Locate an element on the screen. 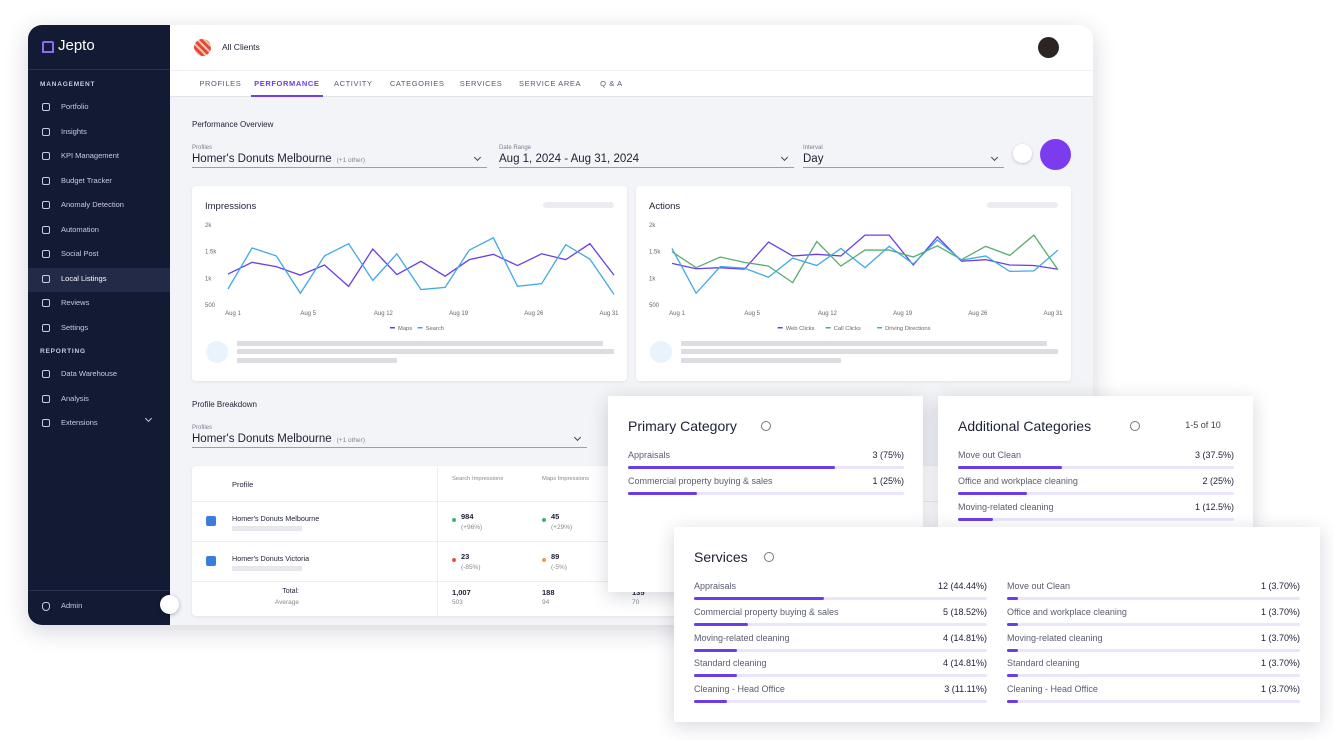  nav-item: KPI Management is located at coordinates (90, 155).